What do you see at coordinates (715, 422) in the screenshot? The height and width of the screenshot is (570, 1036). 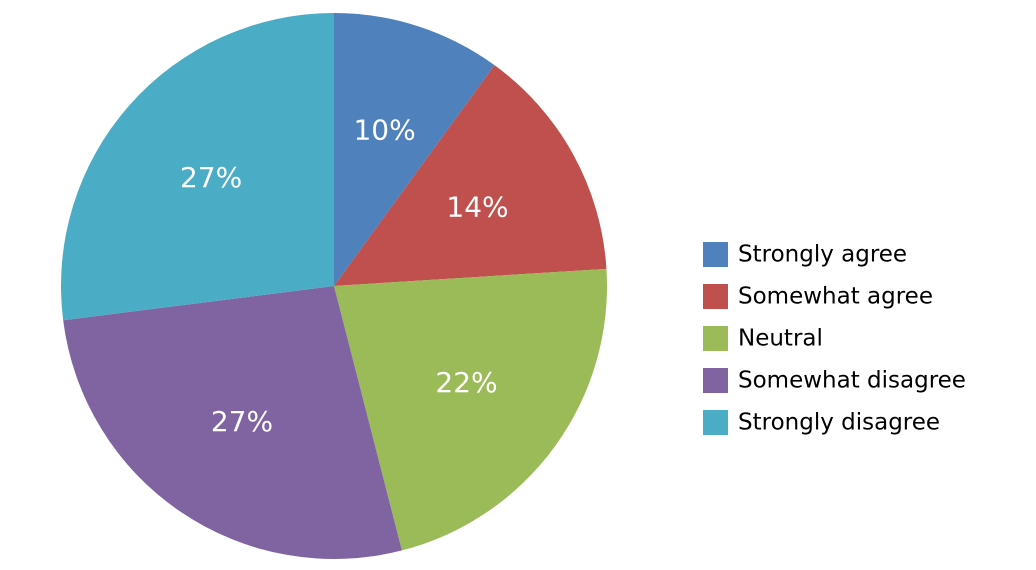 I see `legend-swatch-strongly-disagree` at bounding box center [715, 422].